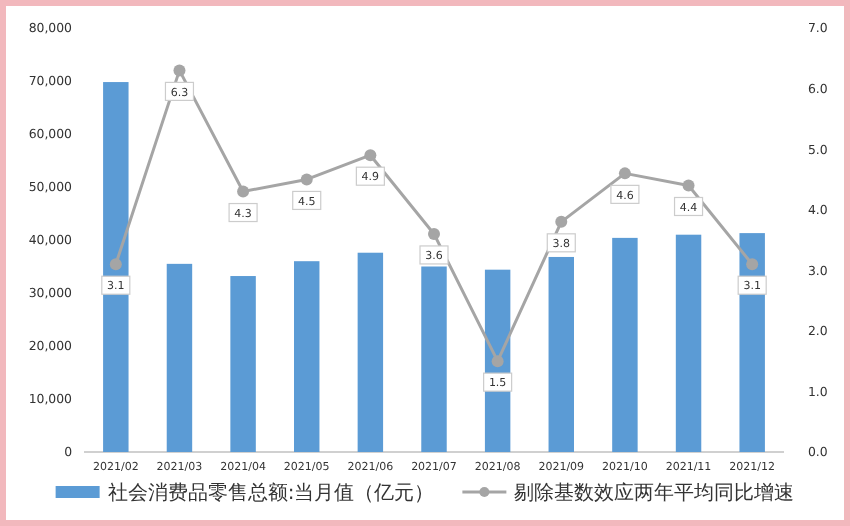 The image size is (850, 526). I want to click on legend-label: 社会消费品零售总额:当月值（亿元）, so click(271, 493).